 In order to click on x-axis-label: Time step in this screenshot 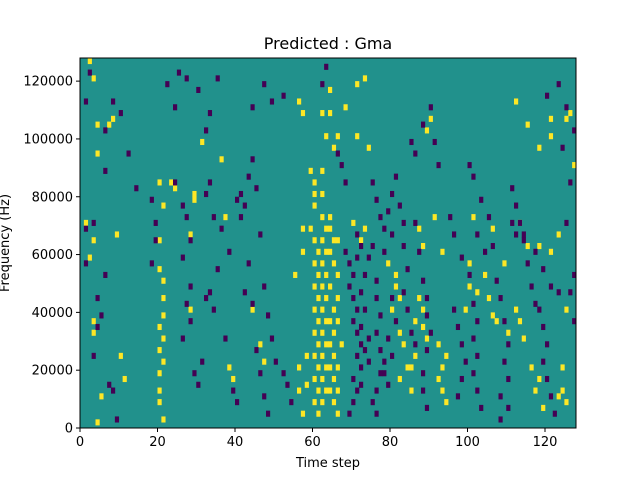, I will do `click(327, 463)`.